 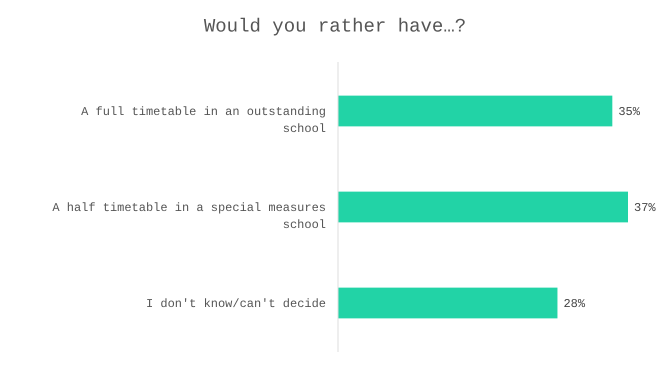 I want to click on y-tick-label: A full timetable in an outstanding school, so click(x=203, y=120).